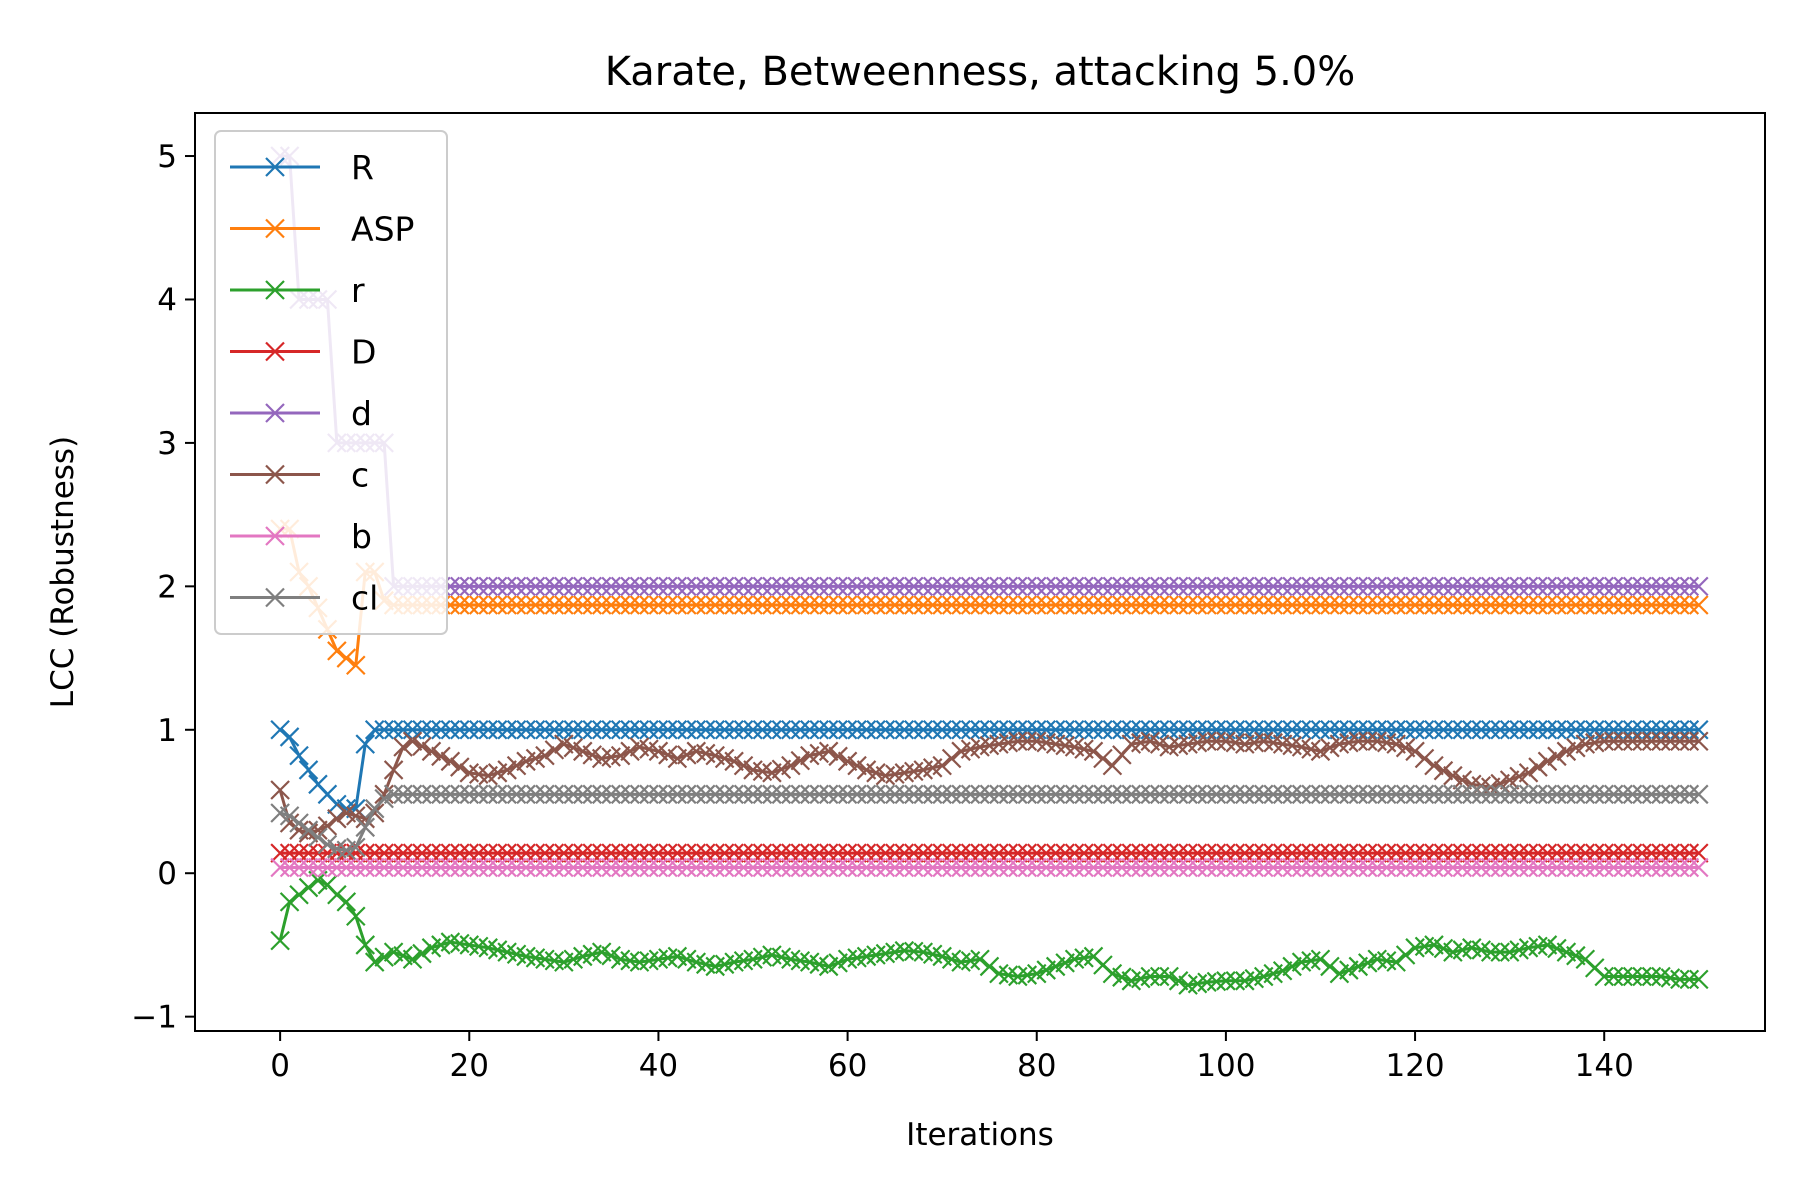  What do you see at coordinates (297, 290) in the screenshot?
I see `legend-entry-r: r` at bounding box center [297, 290].